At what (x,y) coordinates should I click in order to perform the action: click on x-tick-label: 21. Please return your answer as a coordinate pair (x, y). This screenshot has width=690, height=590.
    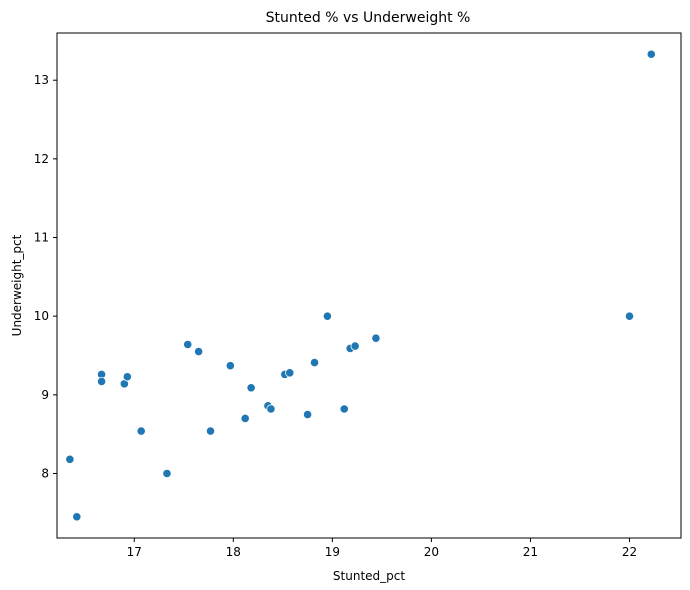
    Looking at the image, I should click on (530, 552).